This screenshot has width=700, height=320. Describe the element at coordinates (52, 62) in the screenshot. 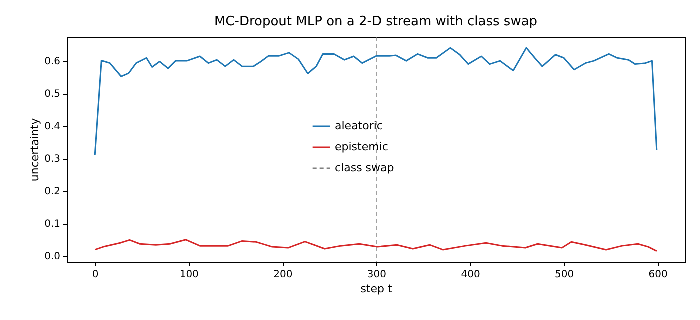

I see `y-tick-label: 0.6` at that location.